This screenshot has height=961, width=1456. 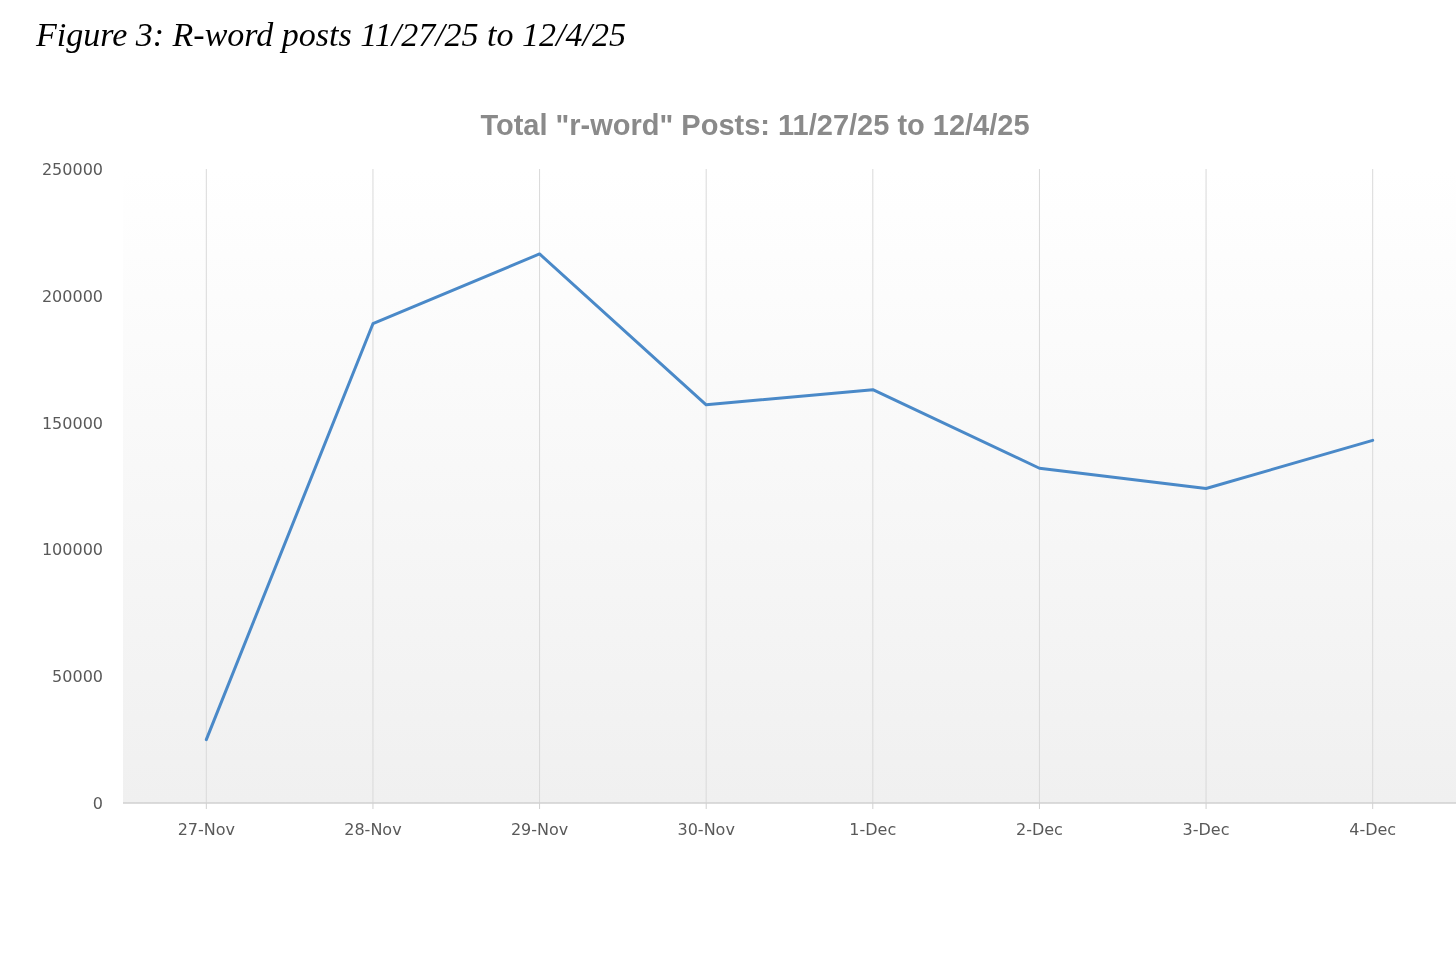 What do you see at coordinates (77, 677) in the screenshot?
I see `y-tick-label: 50000` at bounding box center [77, 677].